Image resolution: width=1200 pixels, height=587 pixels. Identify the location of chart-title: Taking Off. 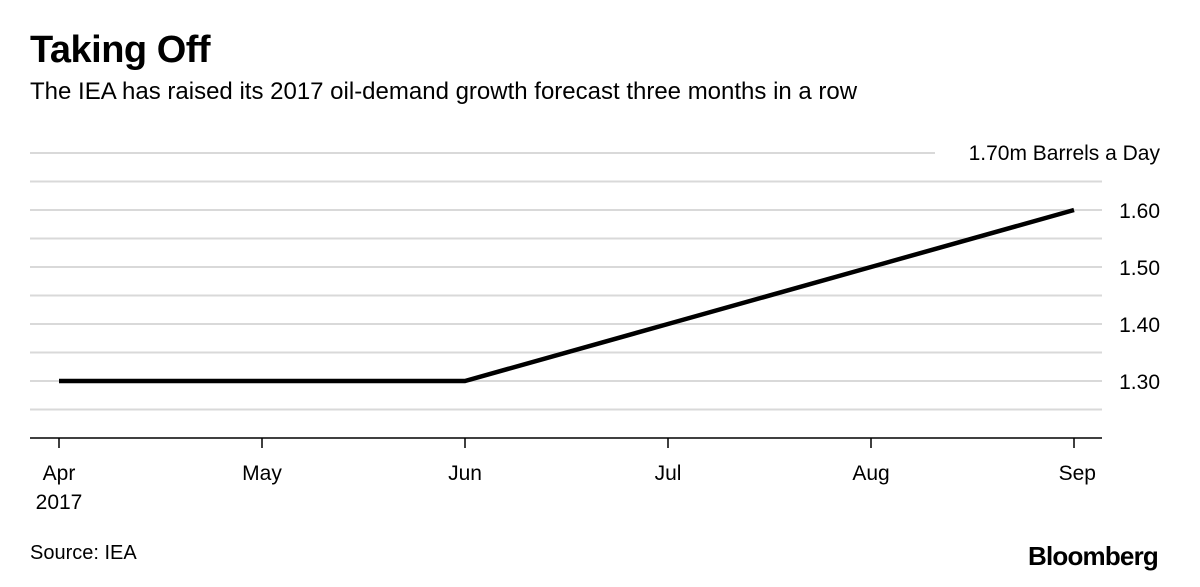
(120, 50).